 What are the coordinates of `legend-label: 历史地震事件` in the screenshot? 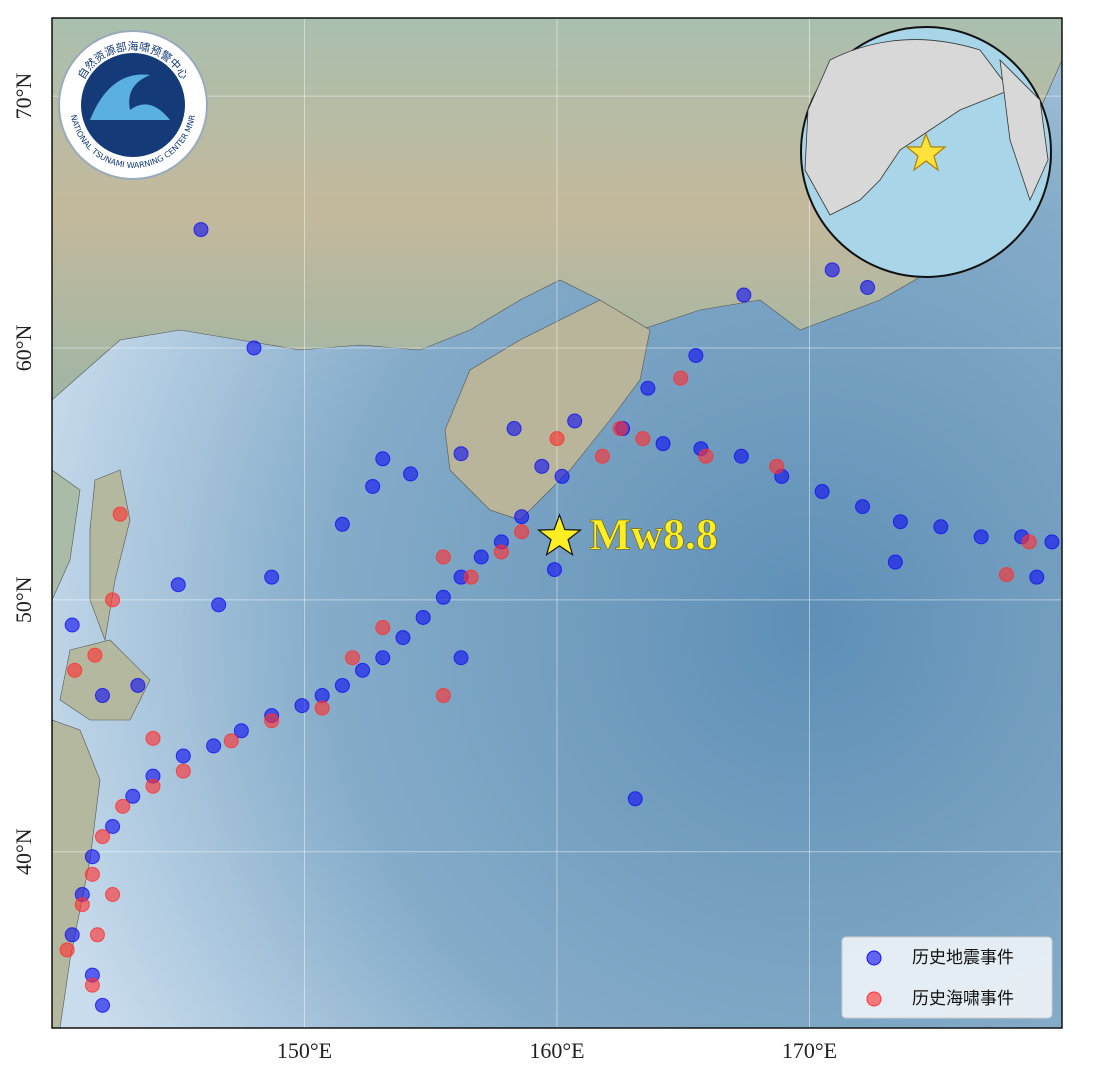 It's located at (963, 958).